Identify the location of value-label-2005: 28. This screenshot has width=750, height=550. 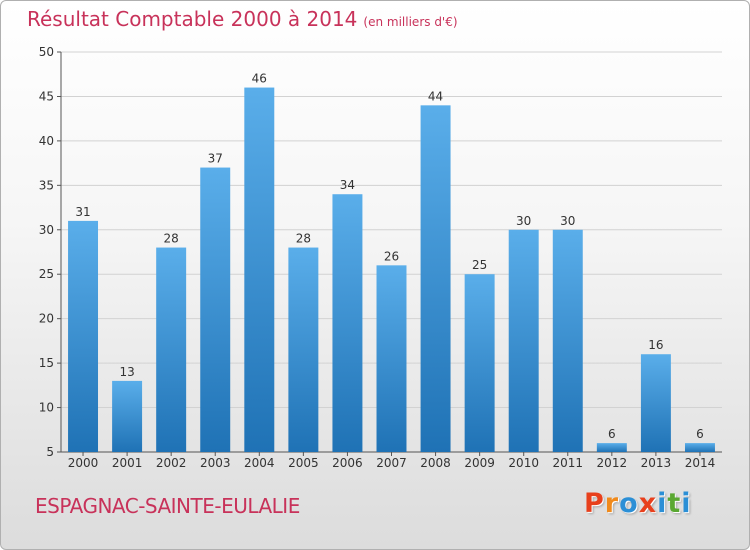
(303, 239).